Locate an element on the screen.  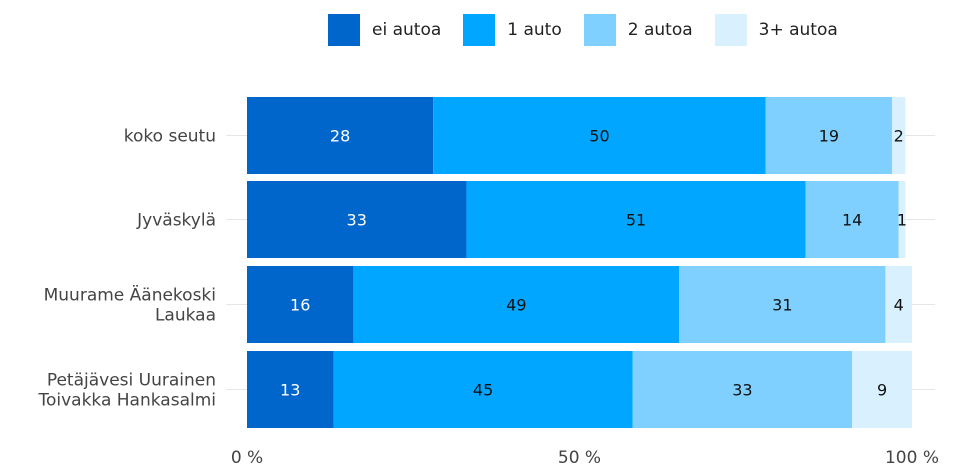
x-tick-label: 0 % is located at coordinates (247, 458).